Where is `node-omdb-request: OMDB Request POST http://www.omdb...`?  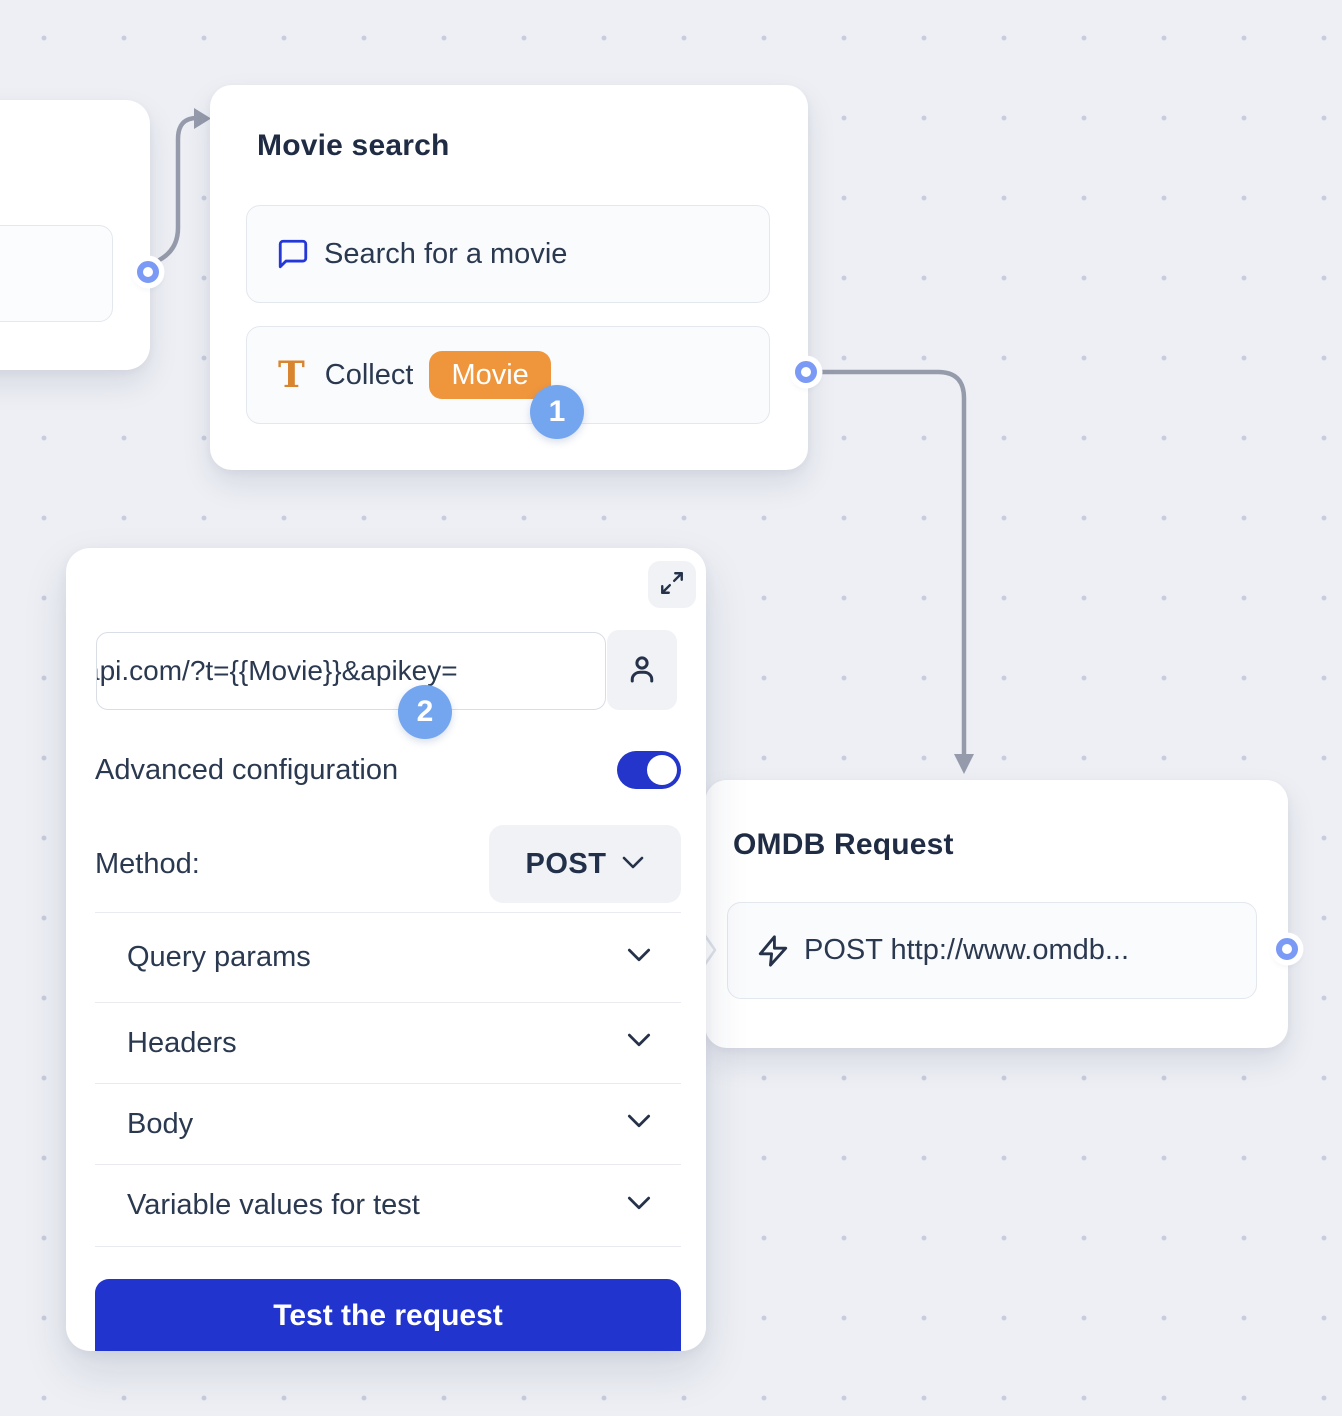
node-omdb-request: OMDB Request POST http://www.omdb... is located at coordinates (992, 914).